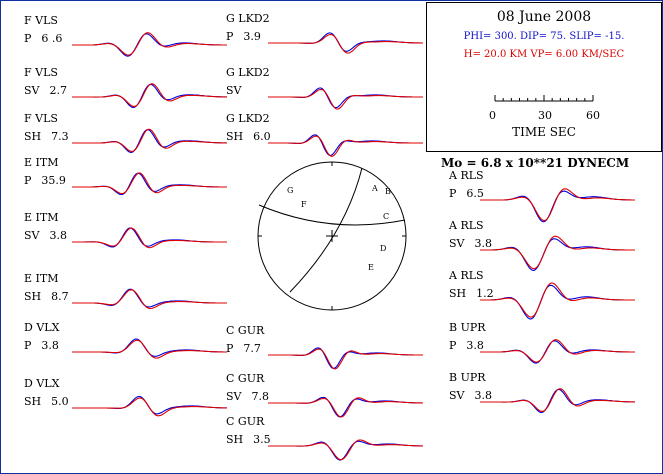 The width and height of the screenshot is (663, 474). What do you see at coordinates (46, 401) in the screenshot?
I see `phase-amplitude-label: SH 5.0` at bounding box center [46, 401].